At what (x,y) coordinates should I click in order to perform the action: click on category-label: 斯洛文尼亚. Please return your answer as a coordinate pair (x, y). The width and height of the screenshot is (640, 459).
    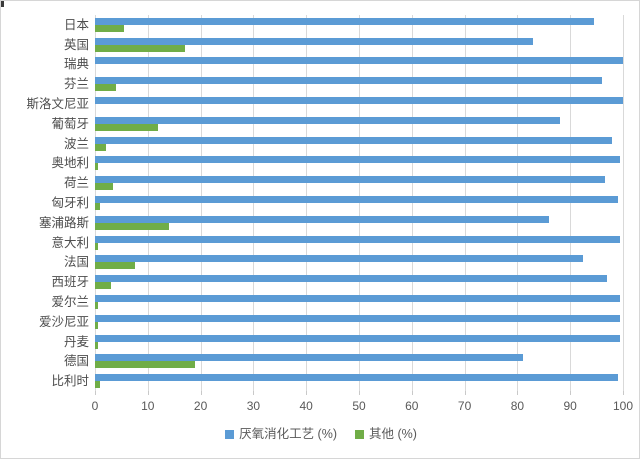
    Looking at the image, I should click on (57, 104).